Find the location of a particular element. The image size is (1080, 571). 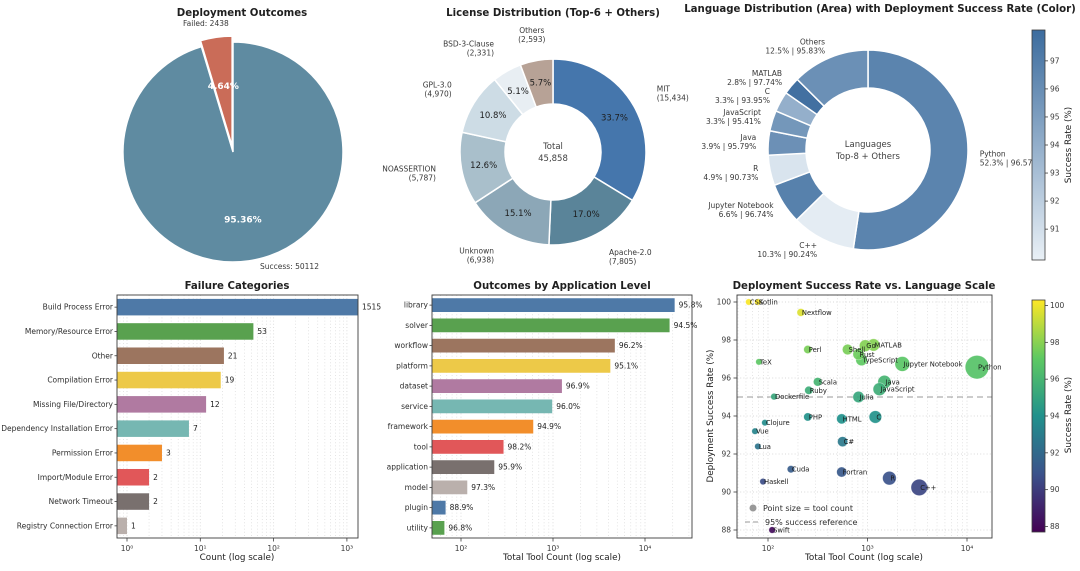

scatter-point-label: Fortran is located at coordinates (855, 473).